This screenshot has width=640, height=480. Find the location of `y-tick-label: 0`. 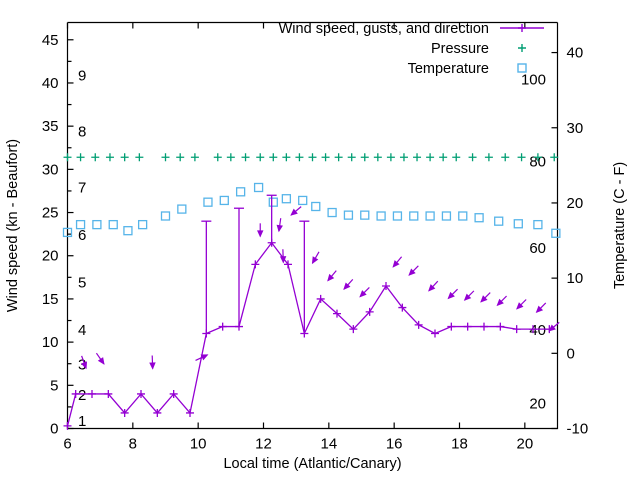

y-tick-label: 0 is located at coordinates (54, 429).